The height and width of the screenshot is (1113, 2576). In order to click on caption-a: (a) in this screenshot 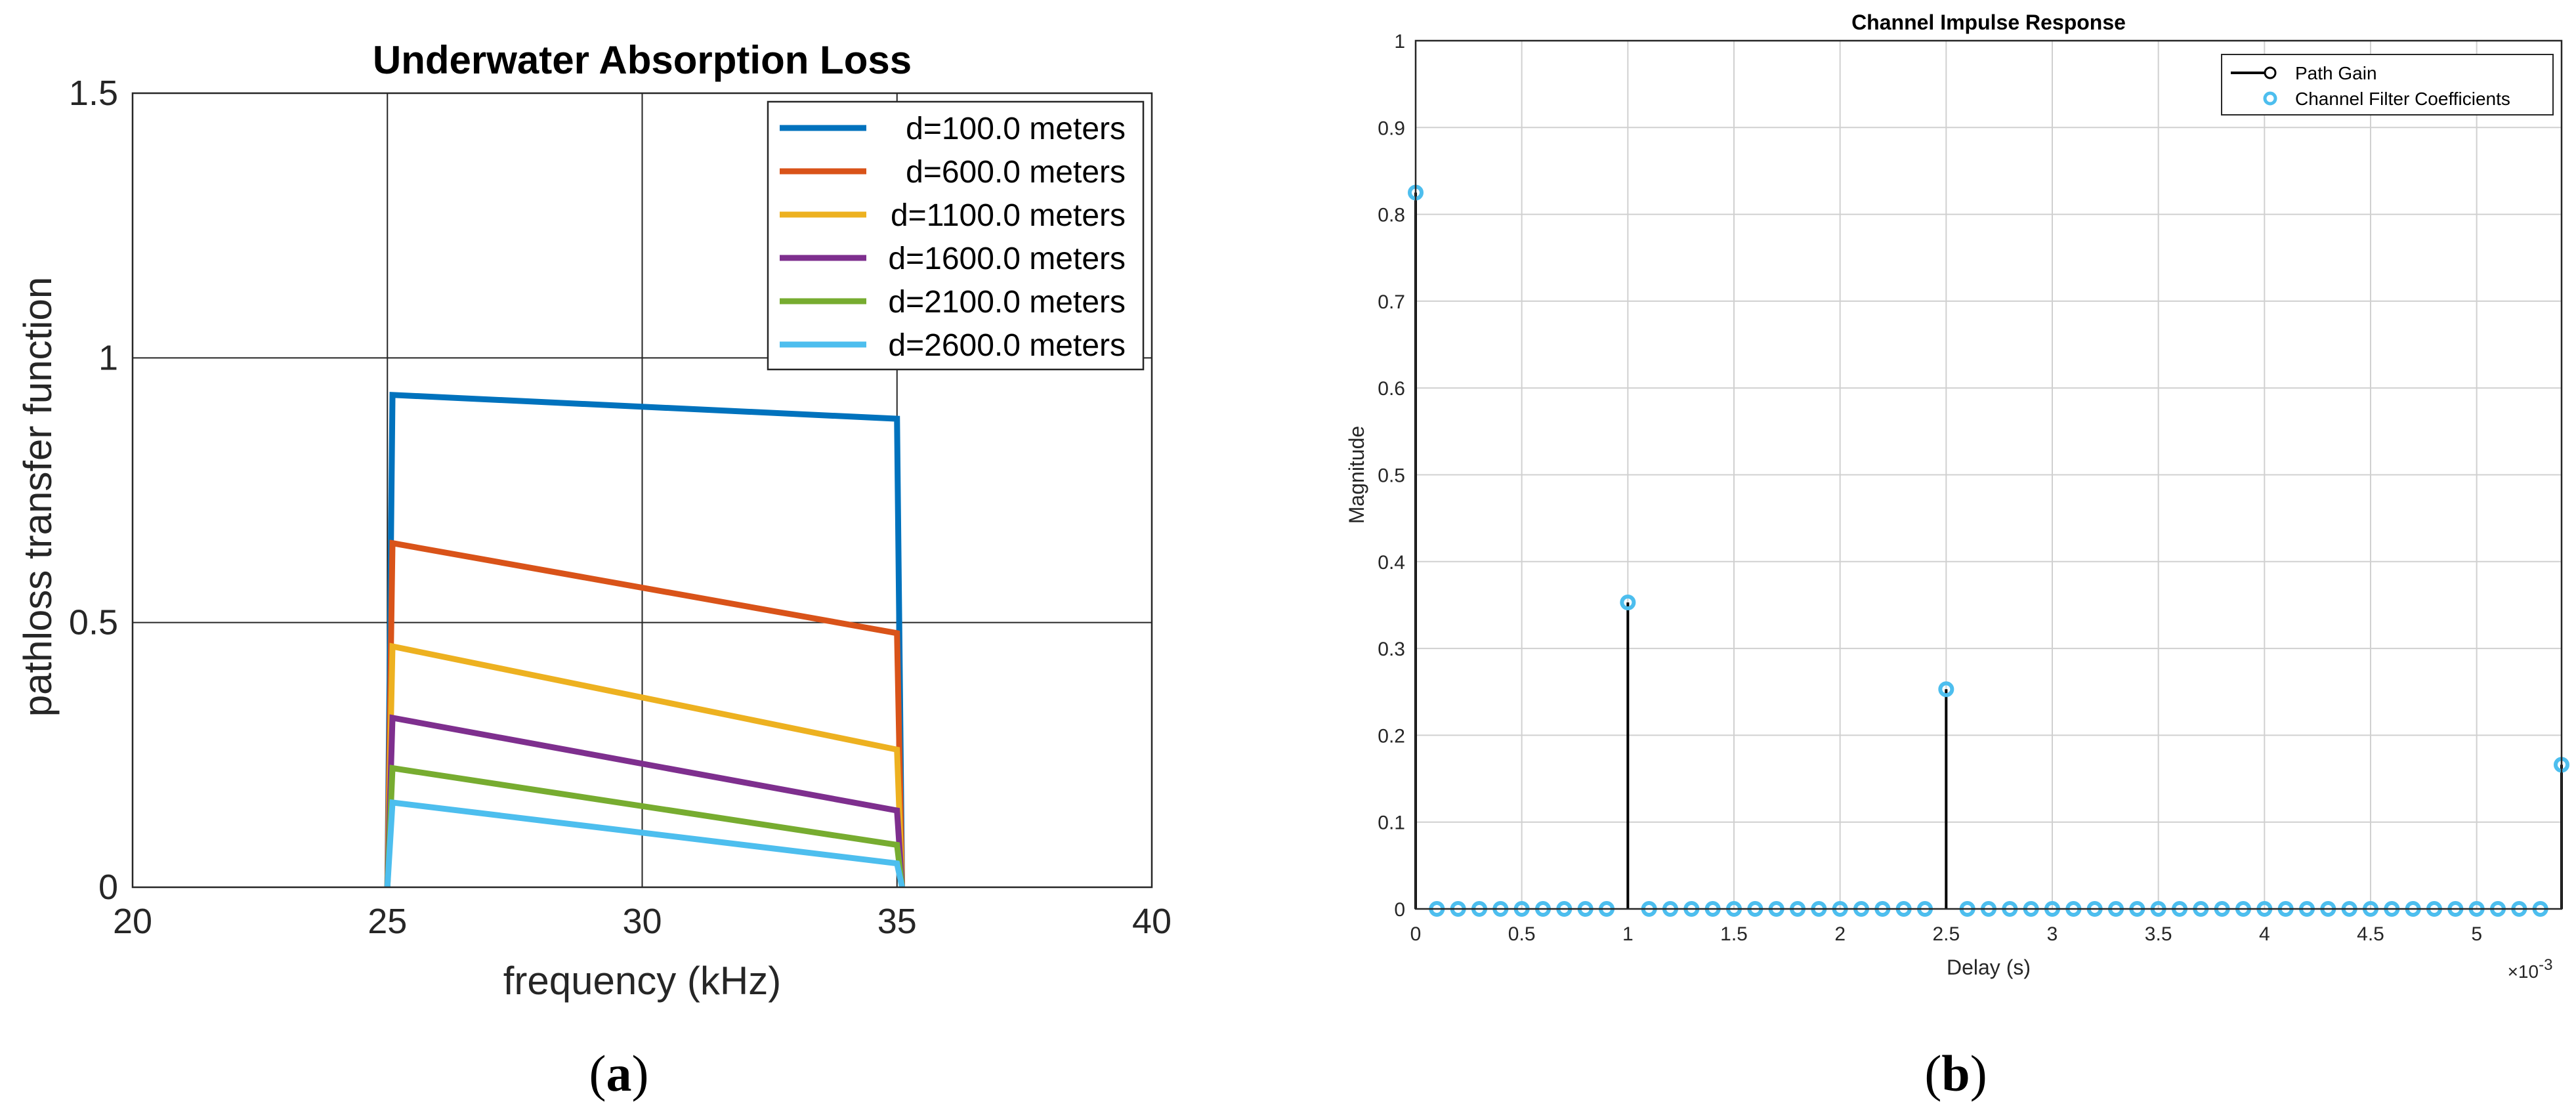, I will do `click(619, 1073)`.